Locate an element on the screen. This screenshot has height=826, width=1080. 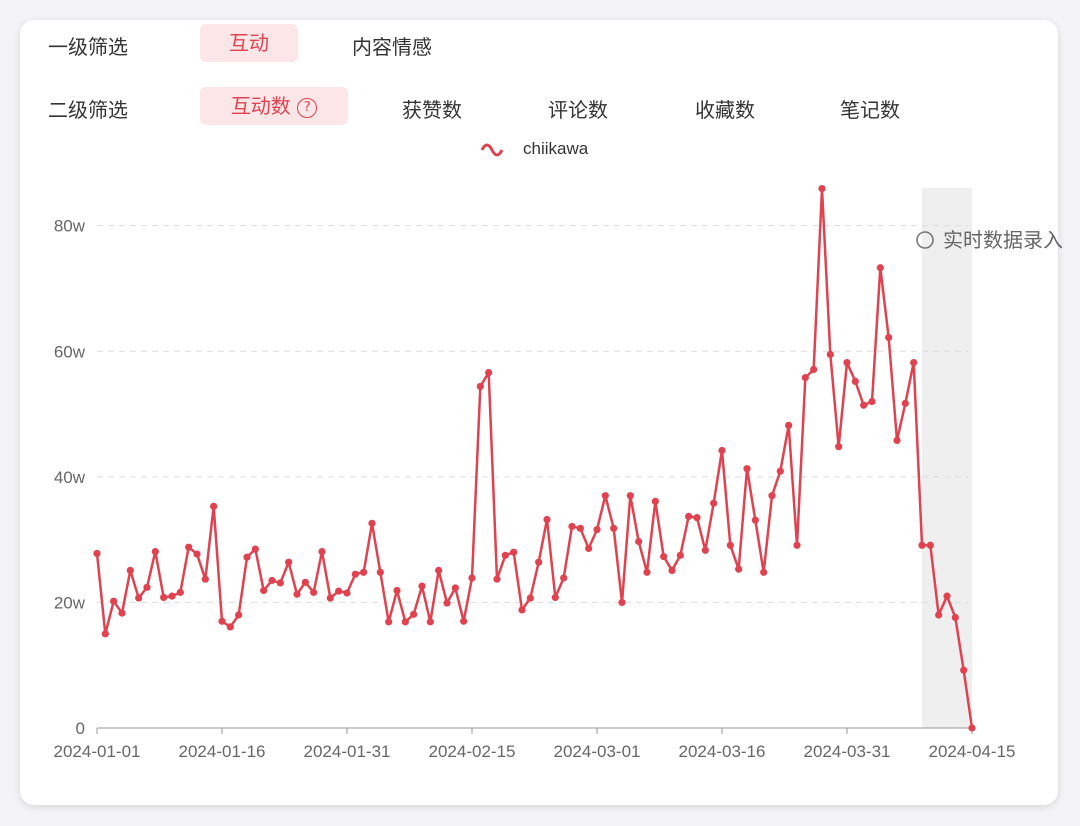
y-tick-label: 80w is located at coordinates (70, 226).